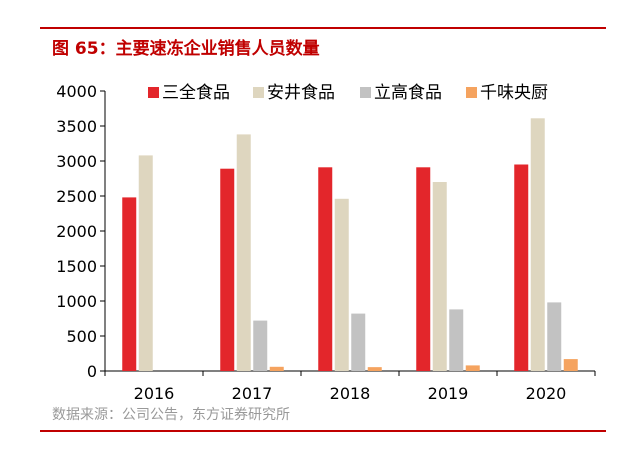 The image size is (631, 454). What do you see at coordinates (323, 431) in the screenshot?
I see `bottom-rule` at bounding box center [323, 431].